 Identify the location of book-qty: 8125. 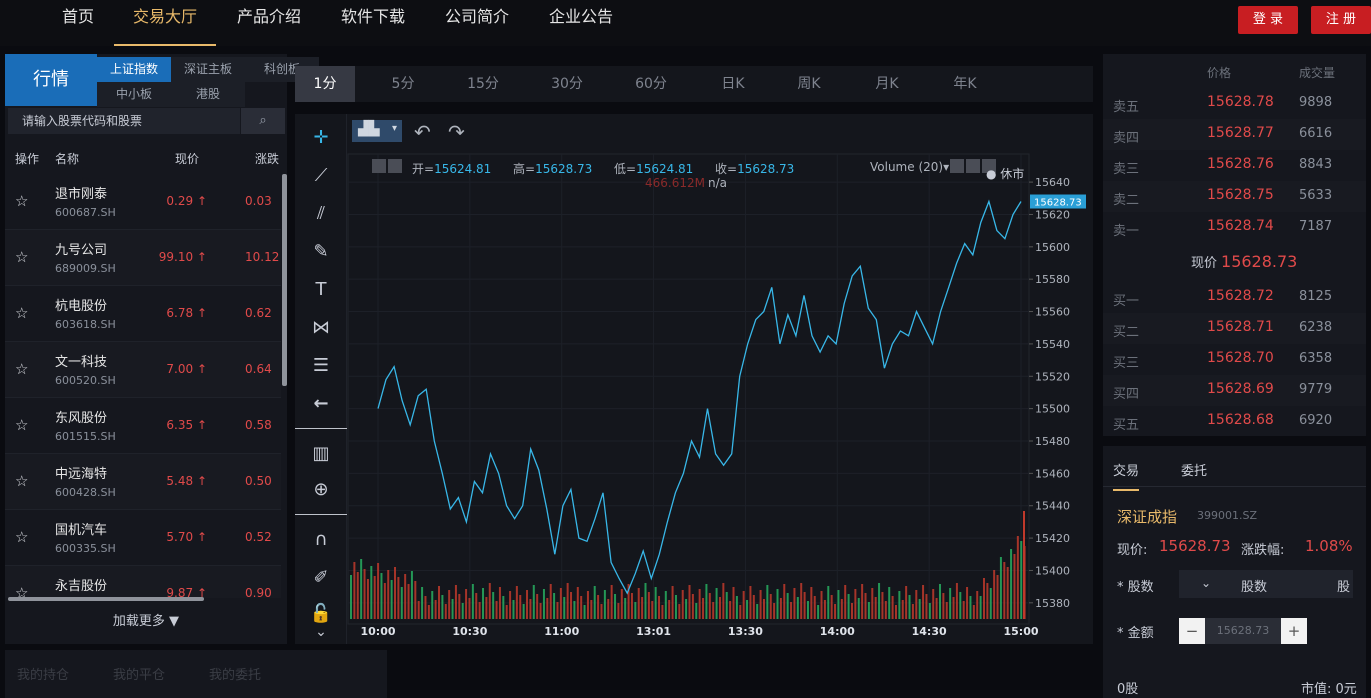
(1316, 296).